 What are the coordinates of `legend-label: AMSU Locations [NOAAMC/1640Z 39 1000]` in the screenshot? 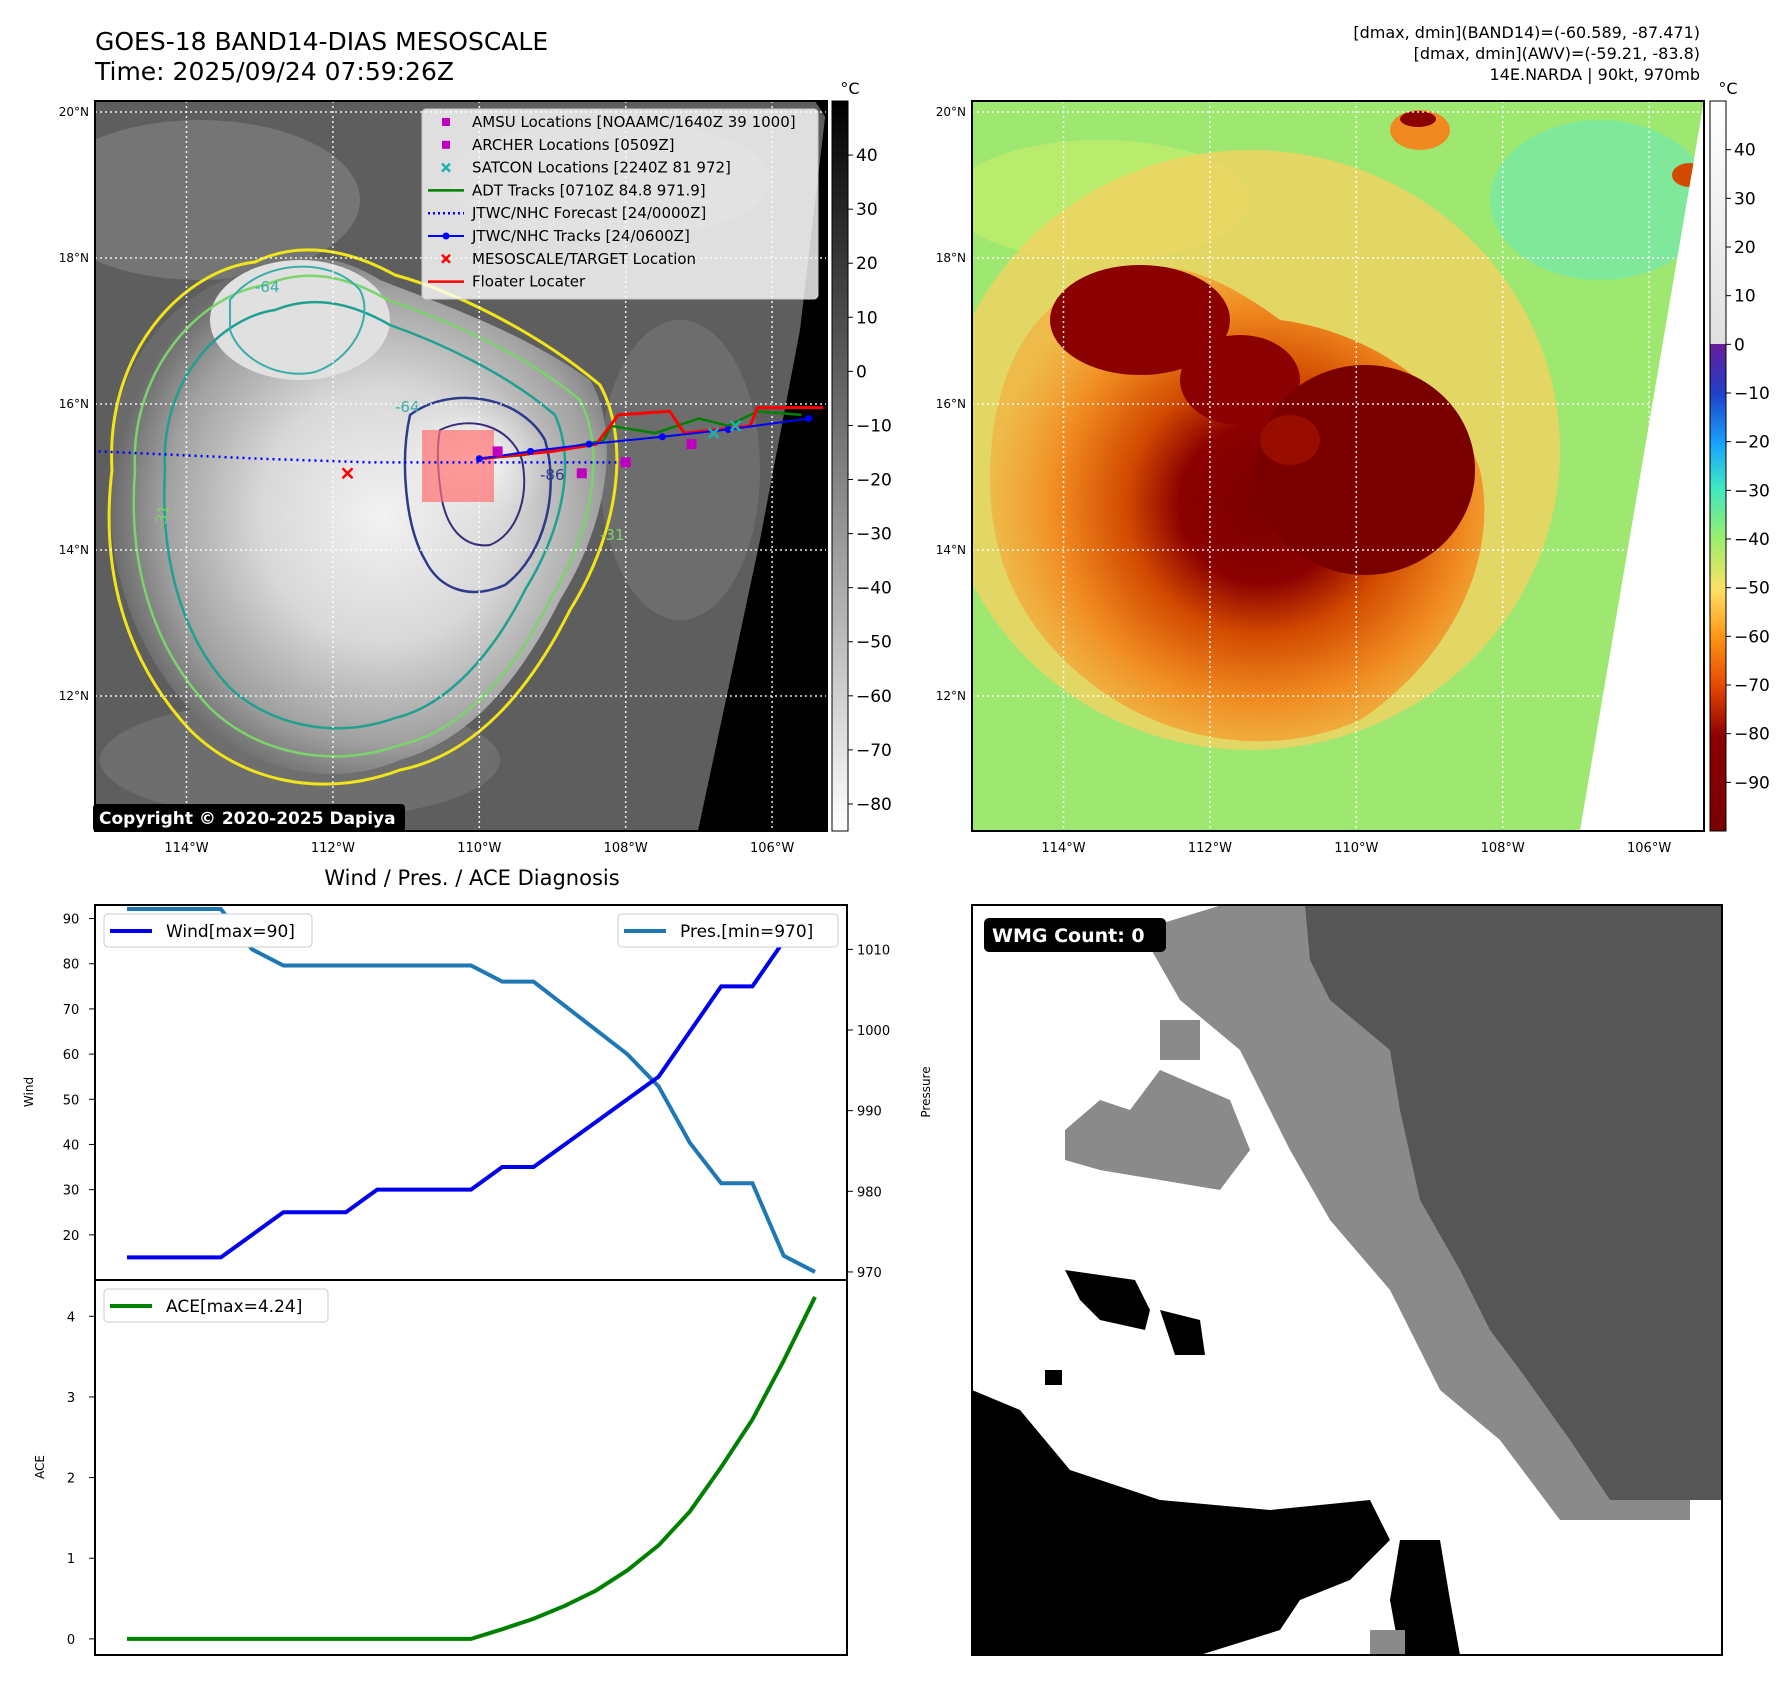 It's located at (634, 122).